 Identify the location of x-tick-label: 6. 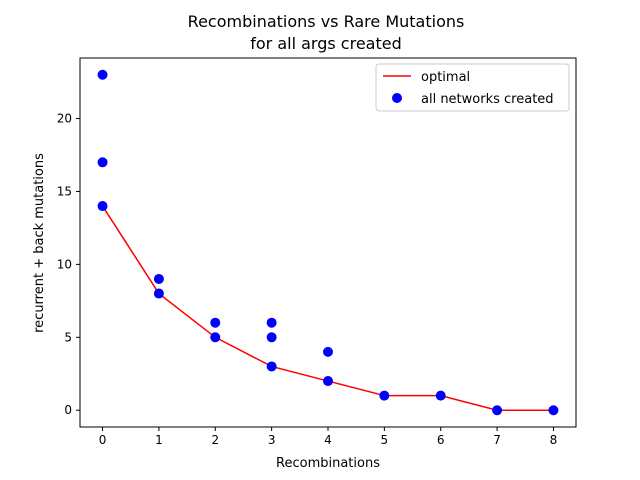
(441, 440).